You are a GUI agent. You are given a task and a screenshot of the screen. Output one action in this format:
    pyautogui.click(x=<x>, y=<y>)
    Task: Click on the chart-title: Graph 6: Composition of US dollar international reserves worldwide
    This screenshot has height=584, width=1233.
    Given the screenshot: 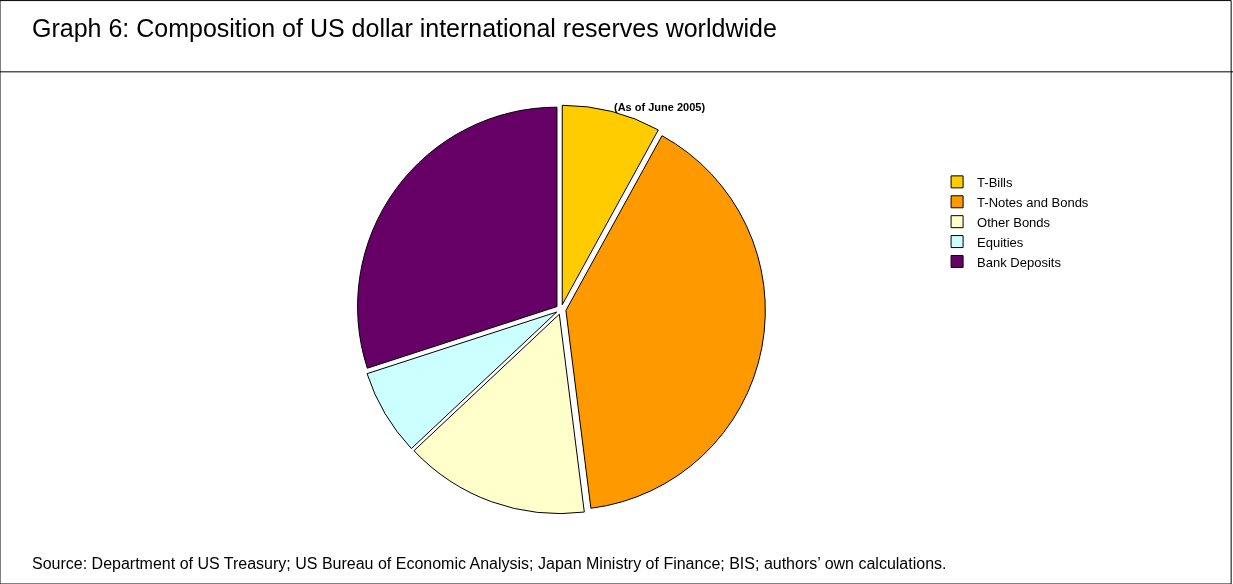 What is the action you would take?
    pyautogui.click(x=404, y=28)
    